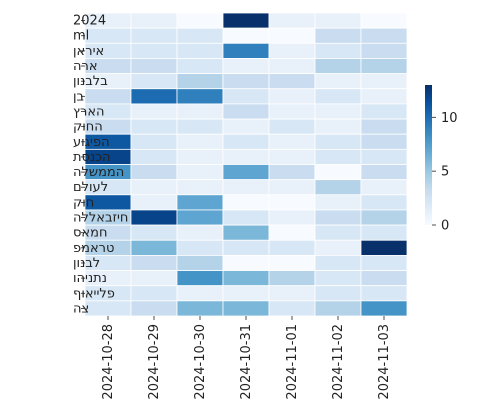 The height and width of the screenshot is (404, 500). What do you see at coordinates (90, 187) in the screenshot?
I see `y-tick-label: לעולם` at bounding box center [90, 187].